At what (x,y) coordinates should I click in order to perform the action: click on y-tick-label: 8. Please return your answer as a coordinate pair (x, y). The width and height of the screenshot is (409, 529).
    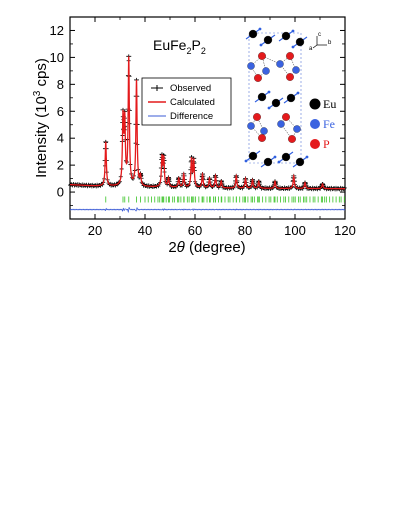
    Looking at the image, I should click on (60, 84).